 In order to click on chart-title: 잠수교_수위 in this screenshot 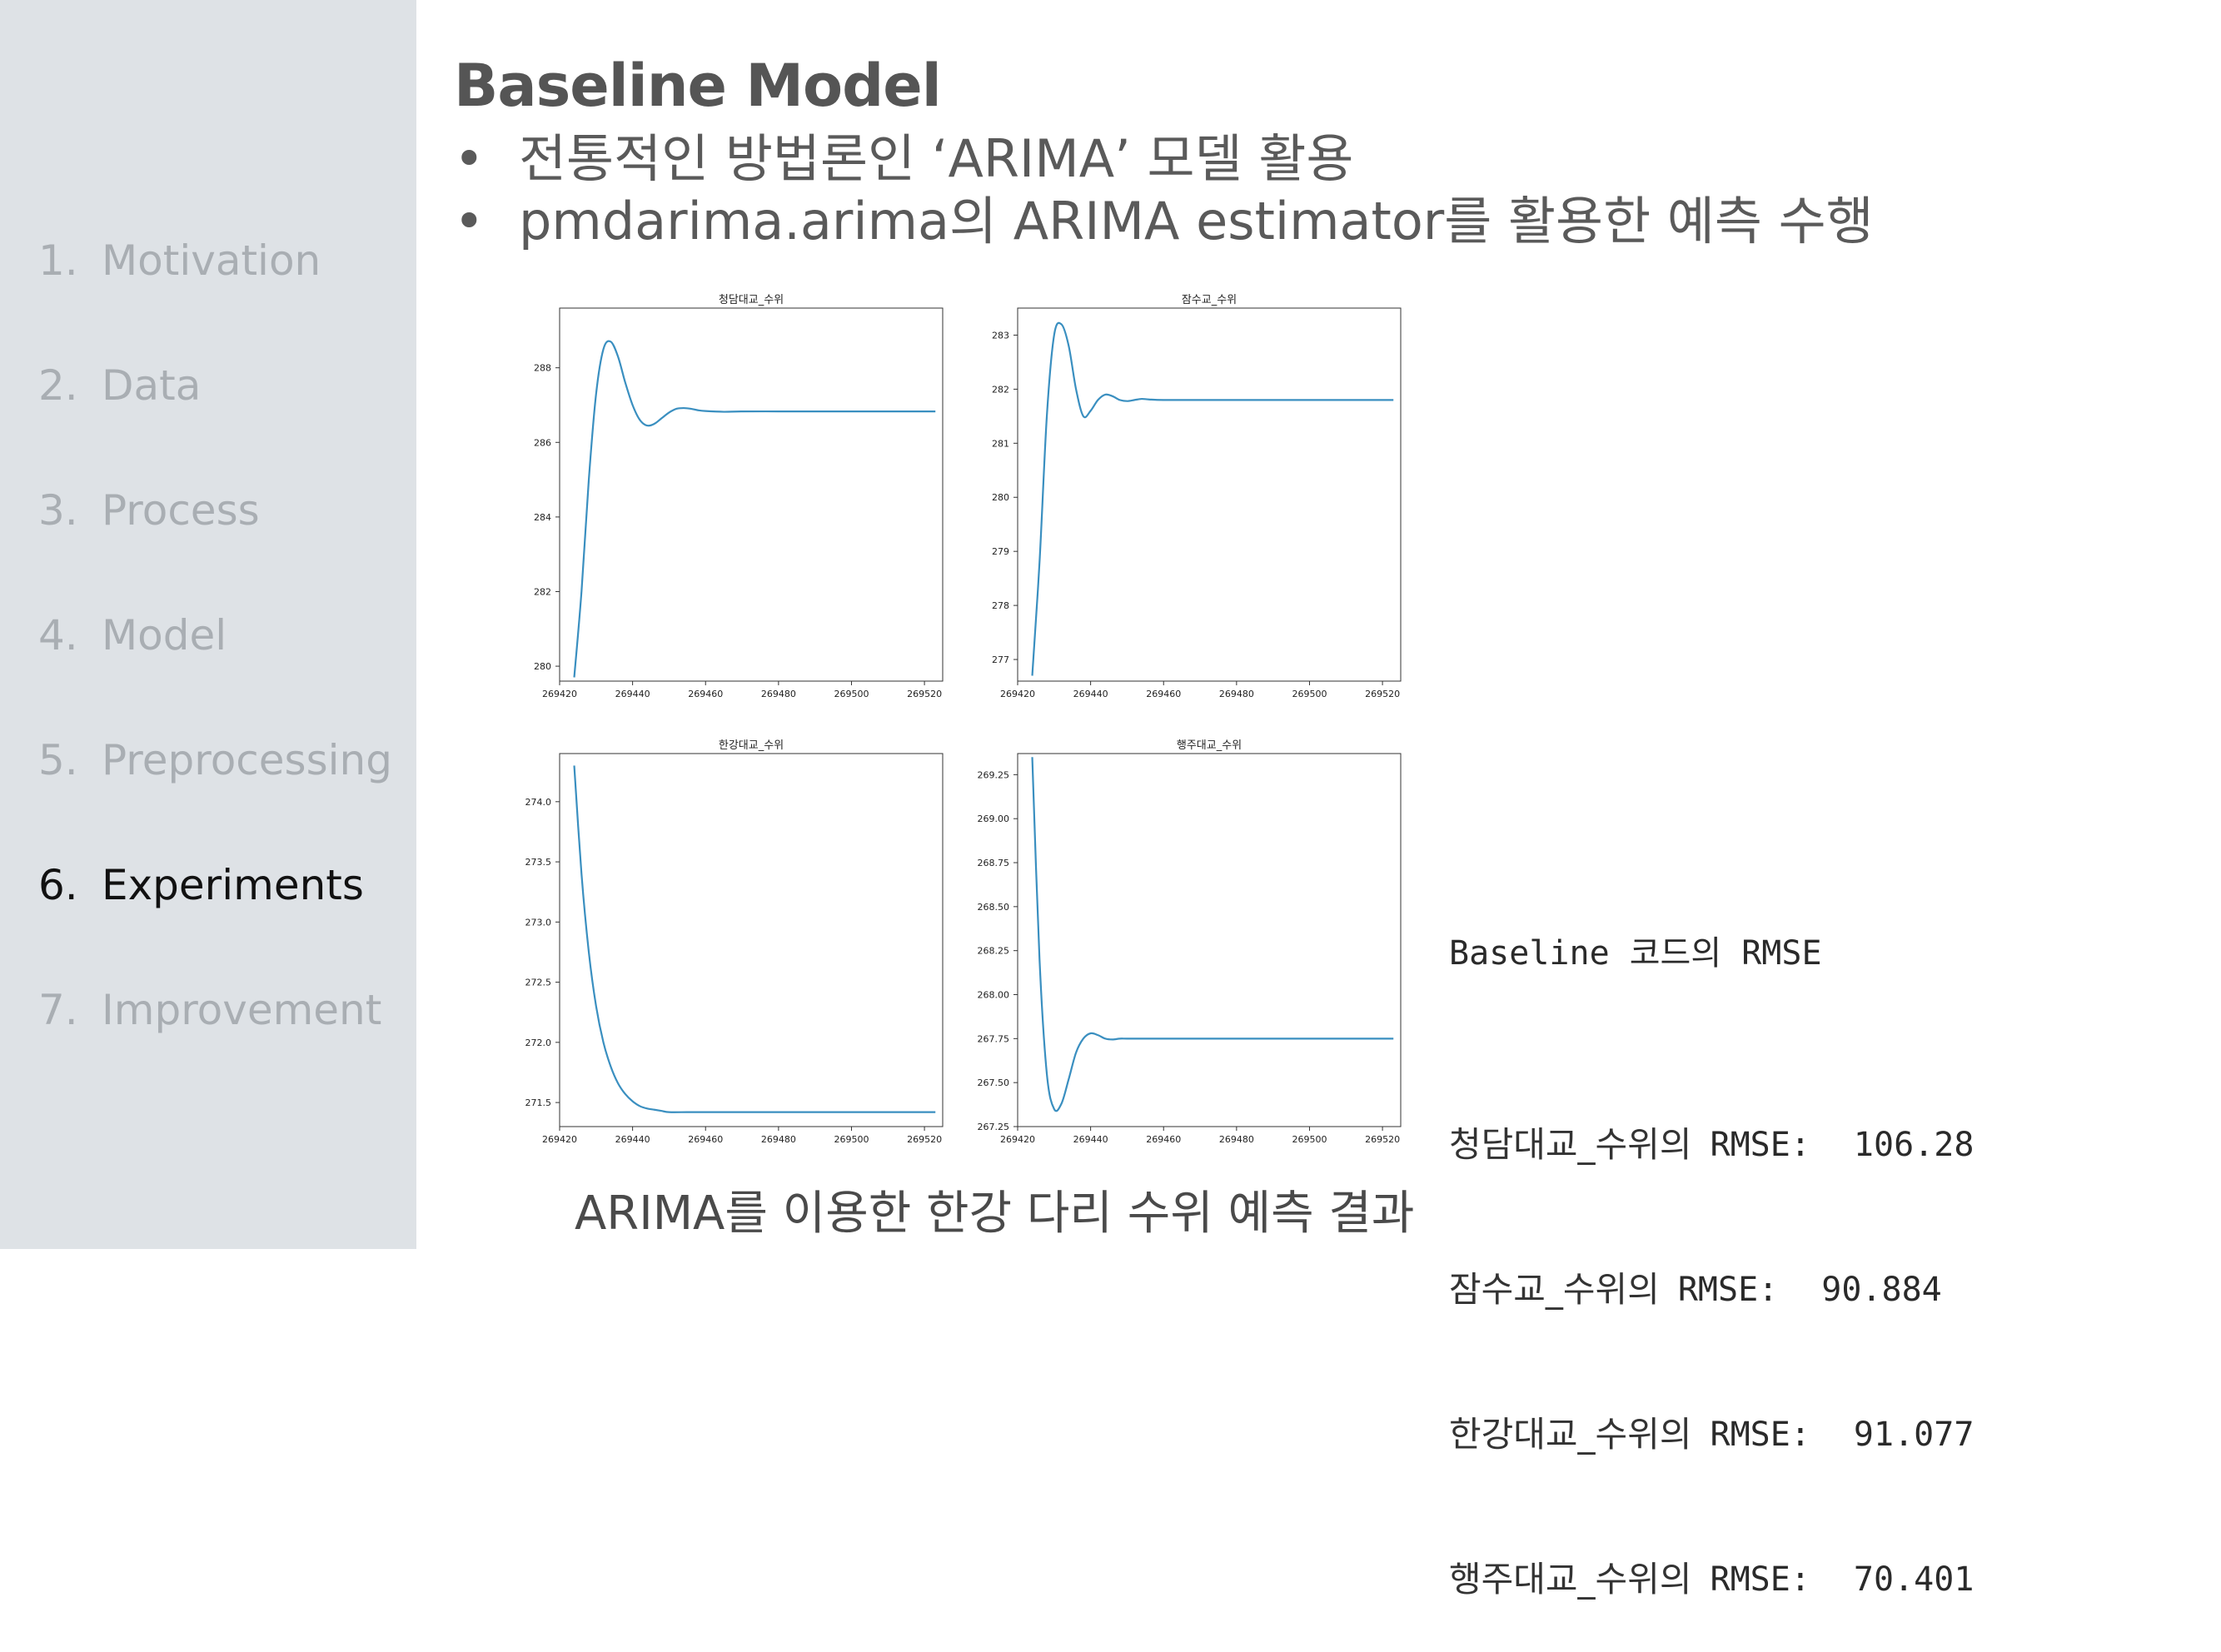, I will do `click(1209, 300)`.